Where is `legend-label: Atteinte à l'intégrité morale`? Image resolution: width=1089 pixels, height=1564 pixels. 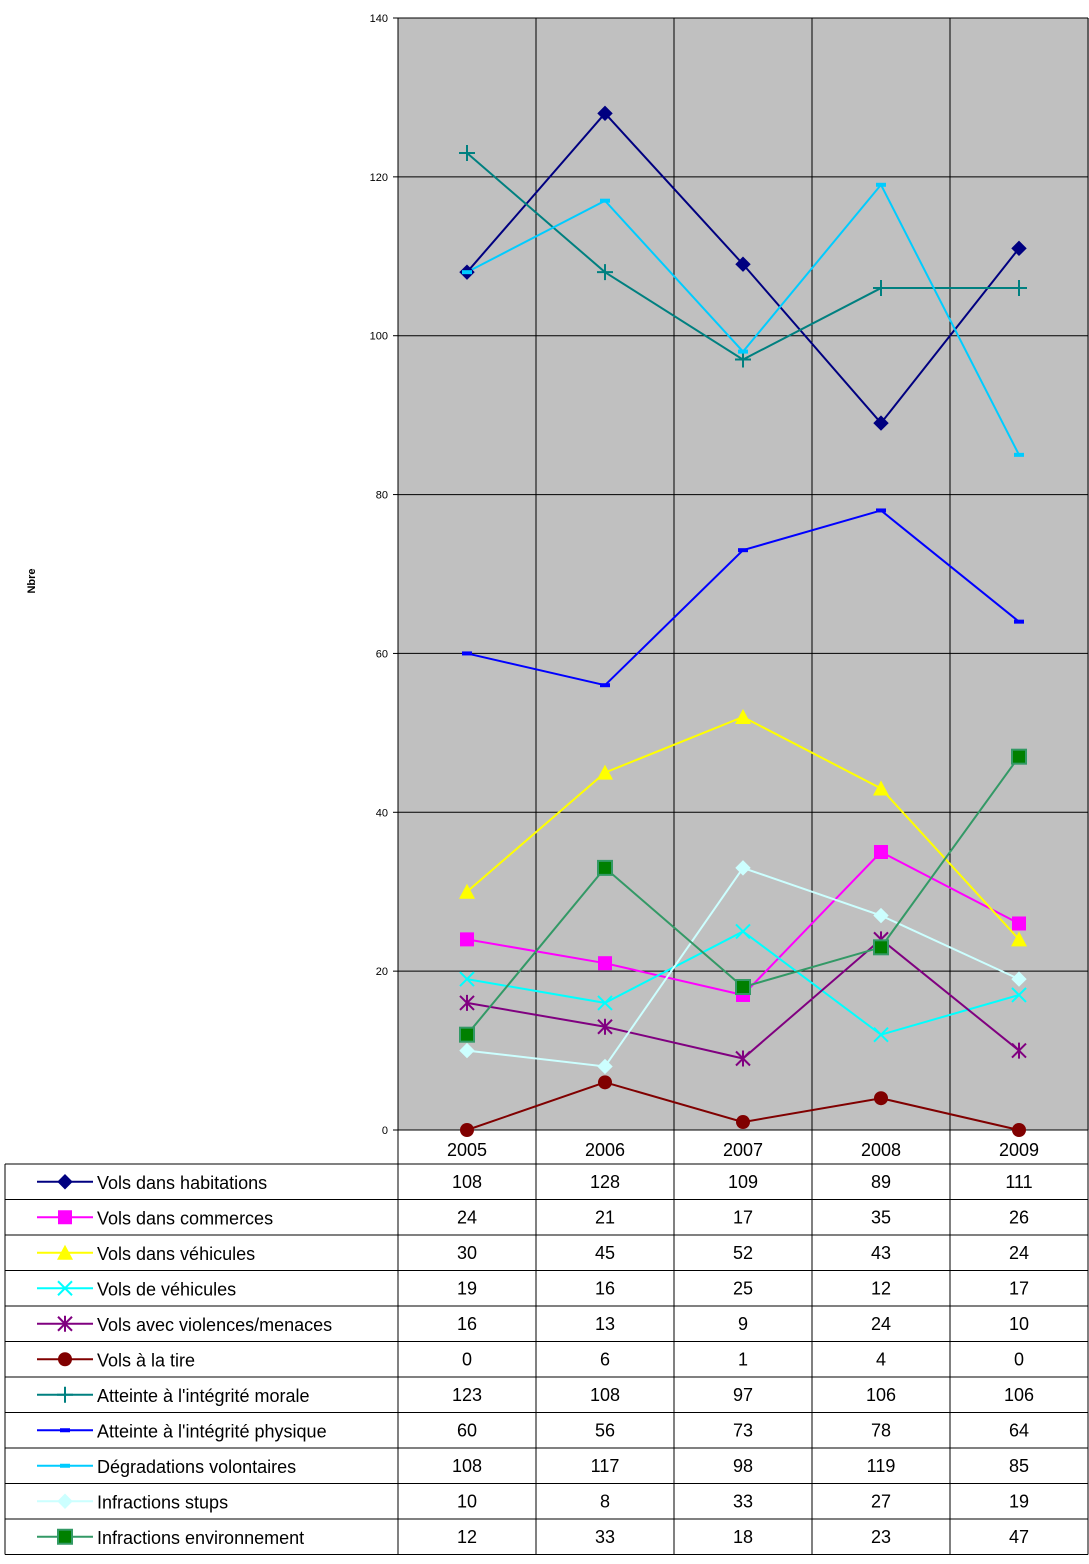 legend-label: Atteinte à l'intégrité morale is located at coordinates (203, 1396).